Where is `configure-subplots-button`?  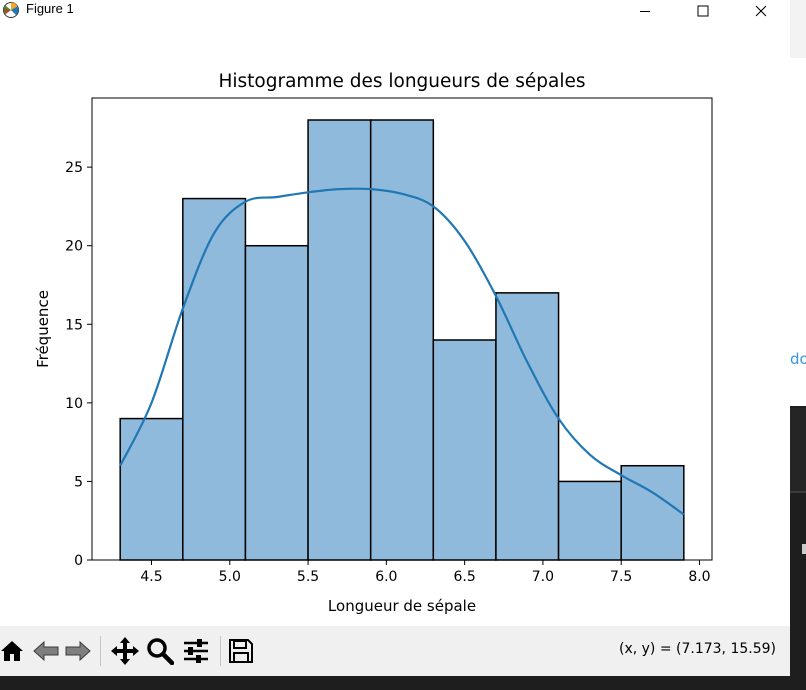
configure-subplots-button is located at coordinates (196, 651).